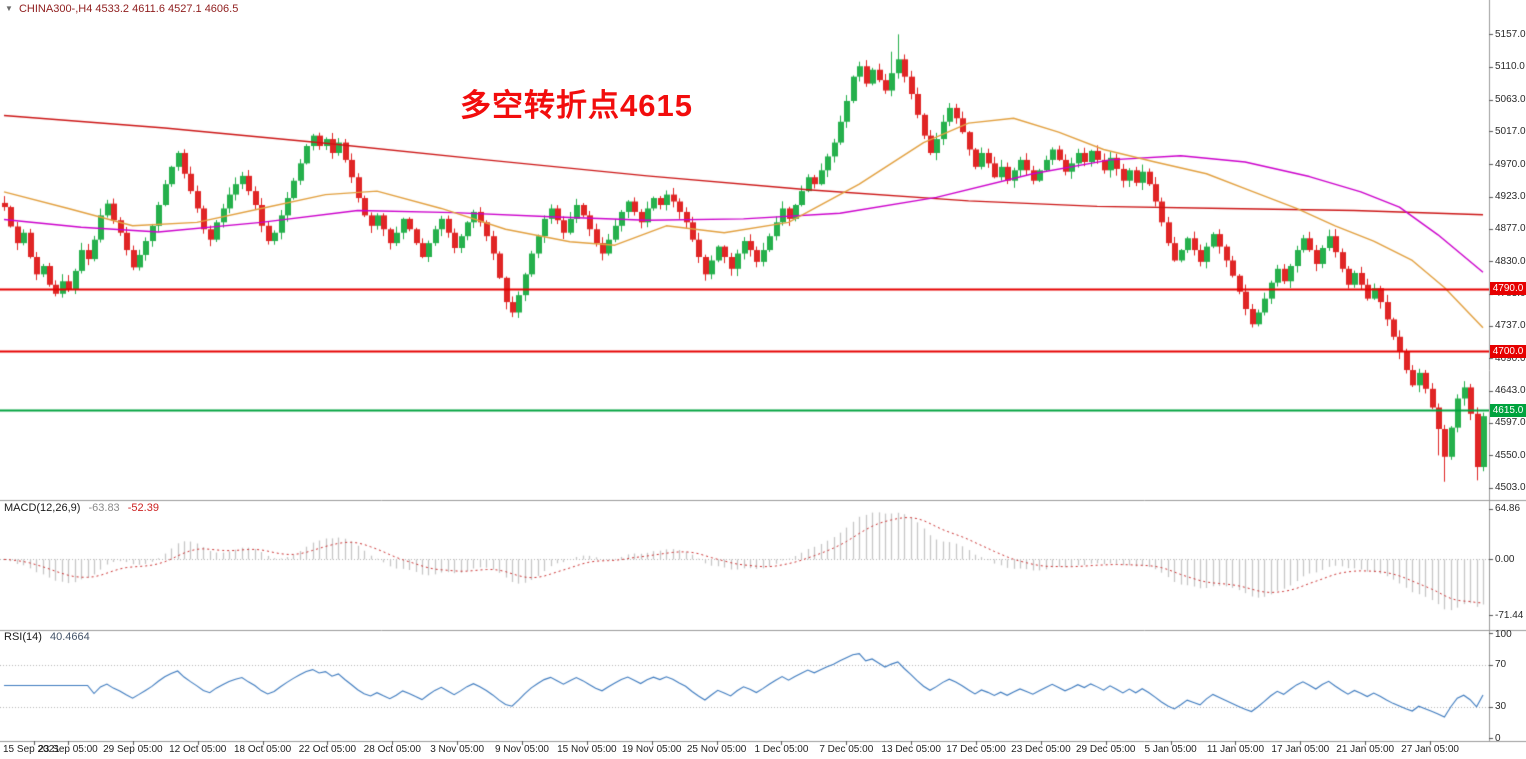 The image size is (1526, 759). Describe the element at coordinates (9, 8) in the screenshot. I see `symbol-dropdown-icon: ▼` at that location.